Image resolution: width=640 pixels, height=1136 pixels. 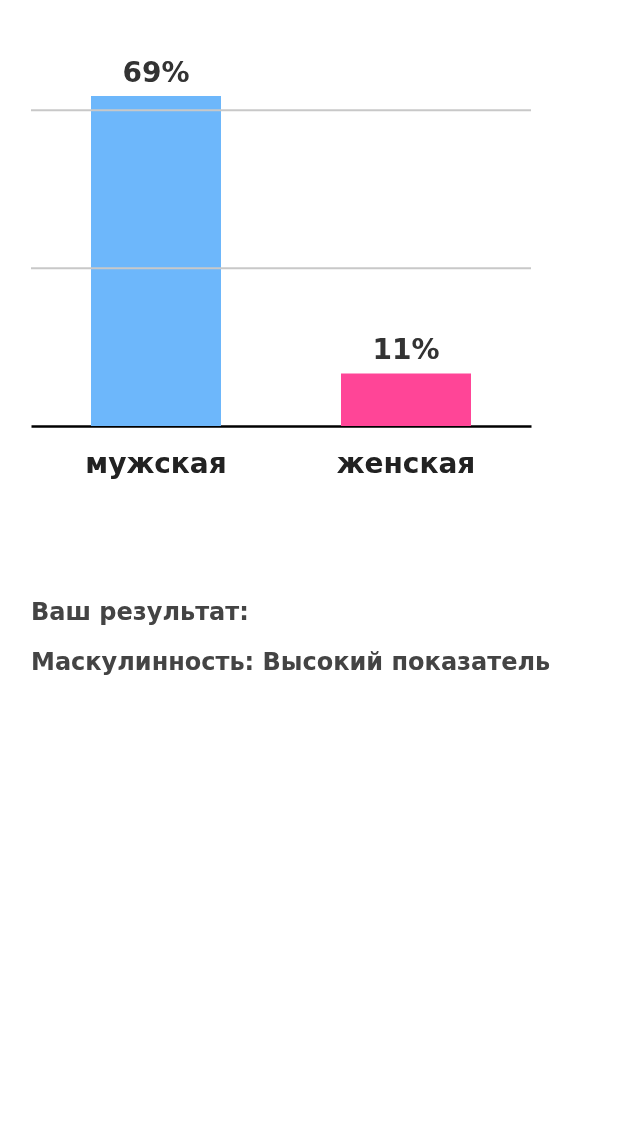 I want to click on x-tick-label: женская, so click(x=406, y=463).